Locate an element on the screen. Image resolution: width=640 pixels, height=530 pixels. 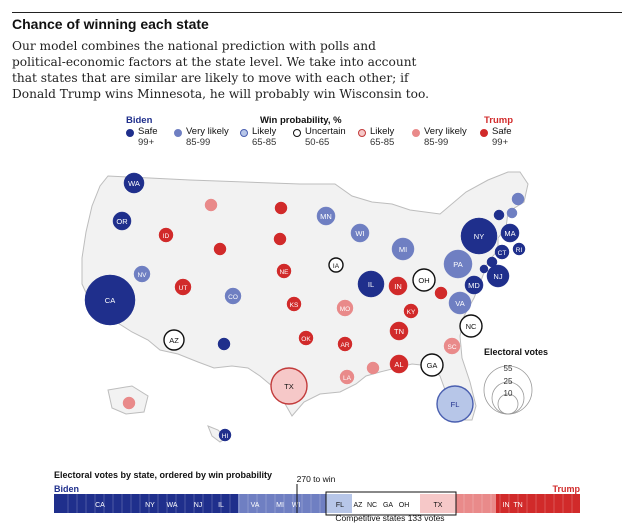
bar-label-nj: NJ is located at coordinates (198, 505).